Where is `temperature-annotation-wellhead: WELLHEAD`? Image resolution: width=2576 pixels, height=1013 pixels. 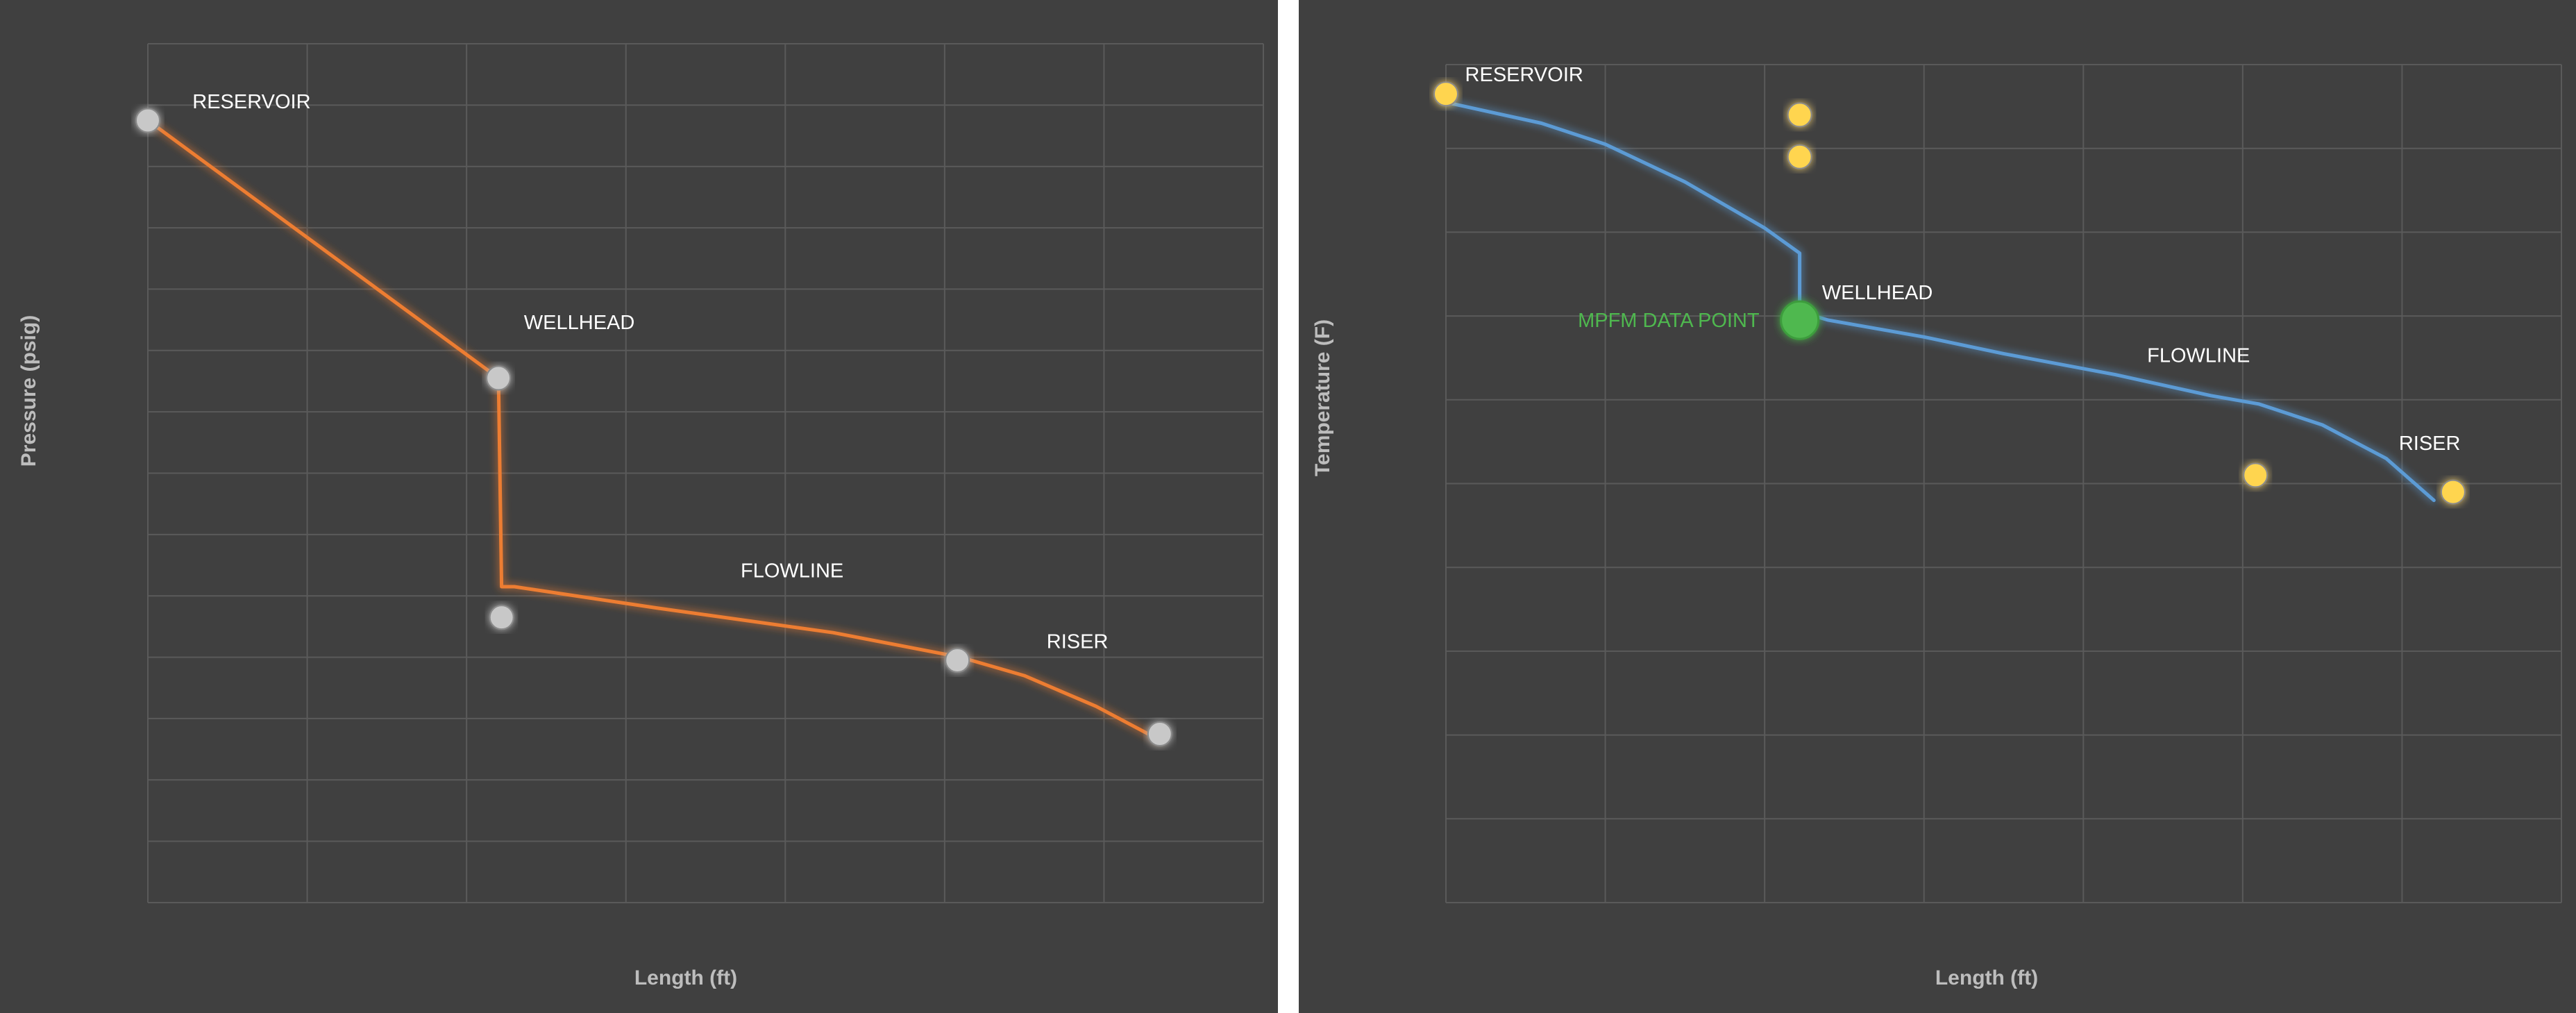
temperature-annotation-wellhead: WELLHEAD is located at coordinates (1877, 293).